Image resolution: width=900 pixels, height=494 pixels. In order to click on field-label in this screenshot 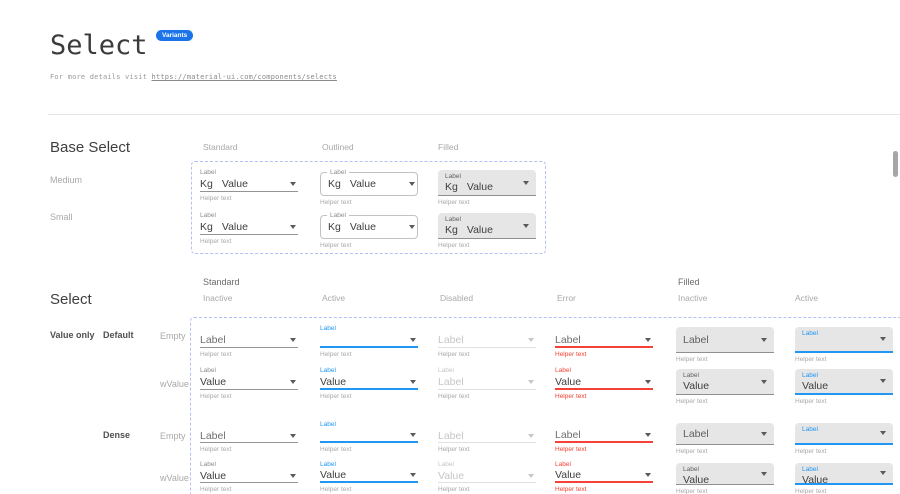, I will do `click(487, 424)`.